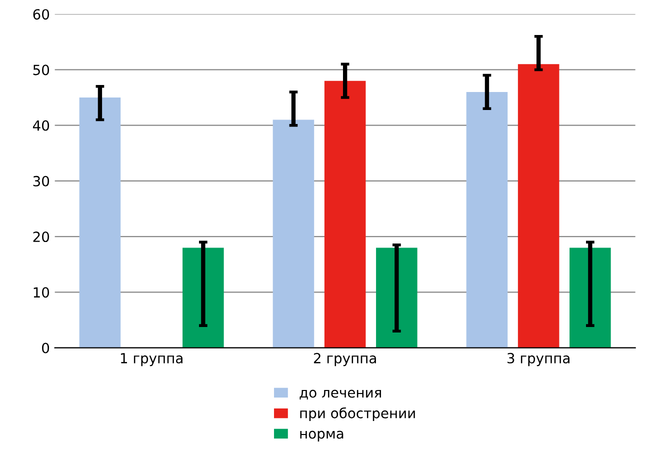 The height and width of the screenshot is (470, 645). I want to click on y-tick-label: 60, so click(41, 14).